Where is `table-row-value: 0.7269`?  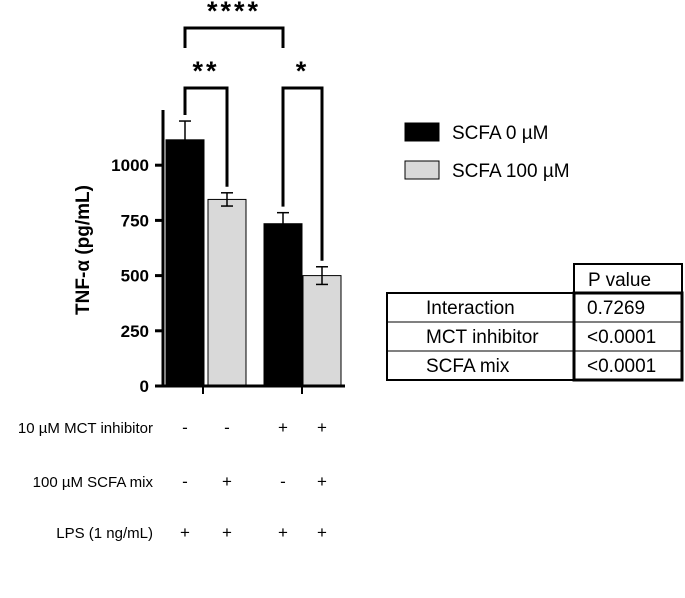
table-row-value: 0.7269 is located at coordinates (616, 308).